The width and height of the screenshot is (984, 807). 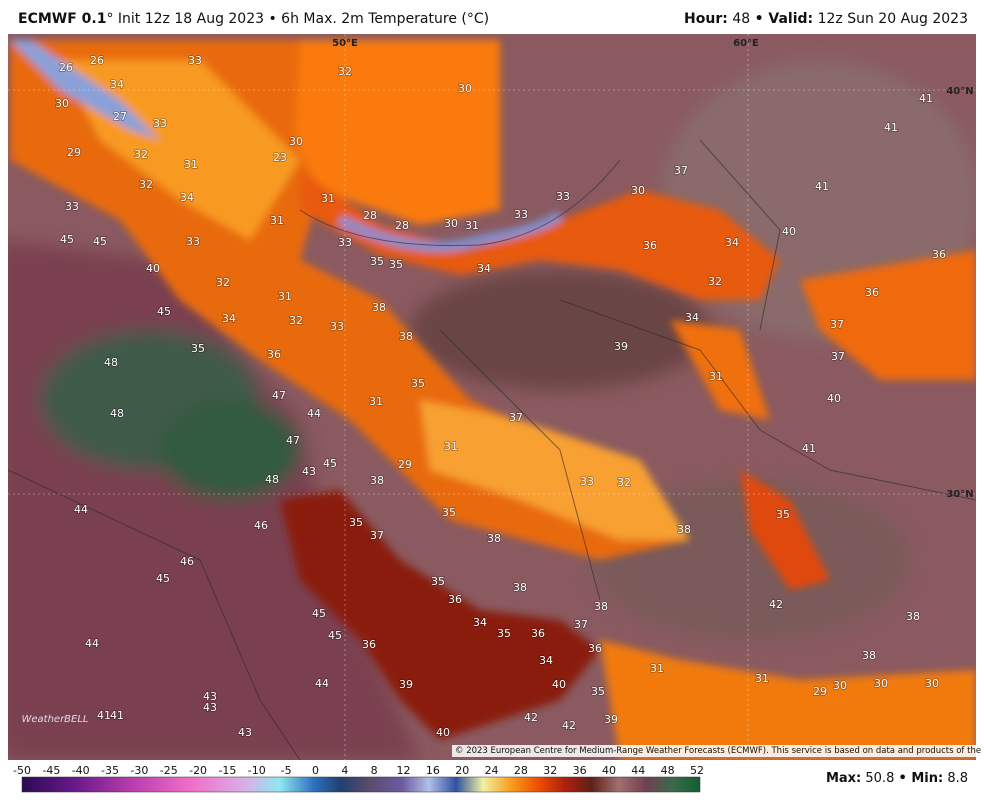 What do you see at coordinates (62, 19) in the screenshot?
I see `model: ECMWF 0.1` at bounding box center [62, 19].